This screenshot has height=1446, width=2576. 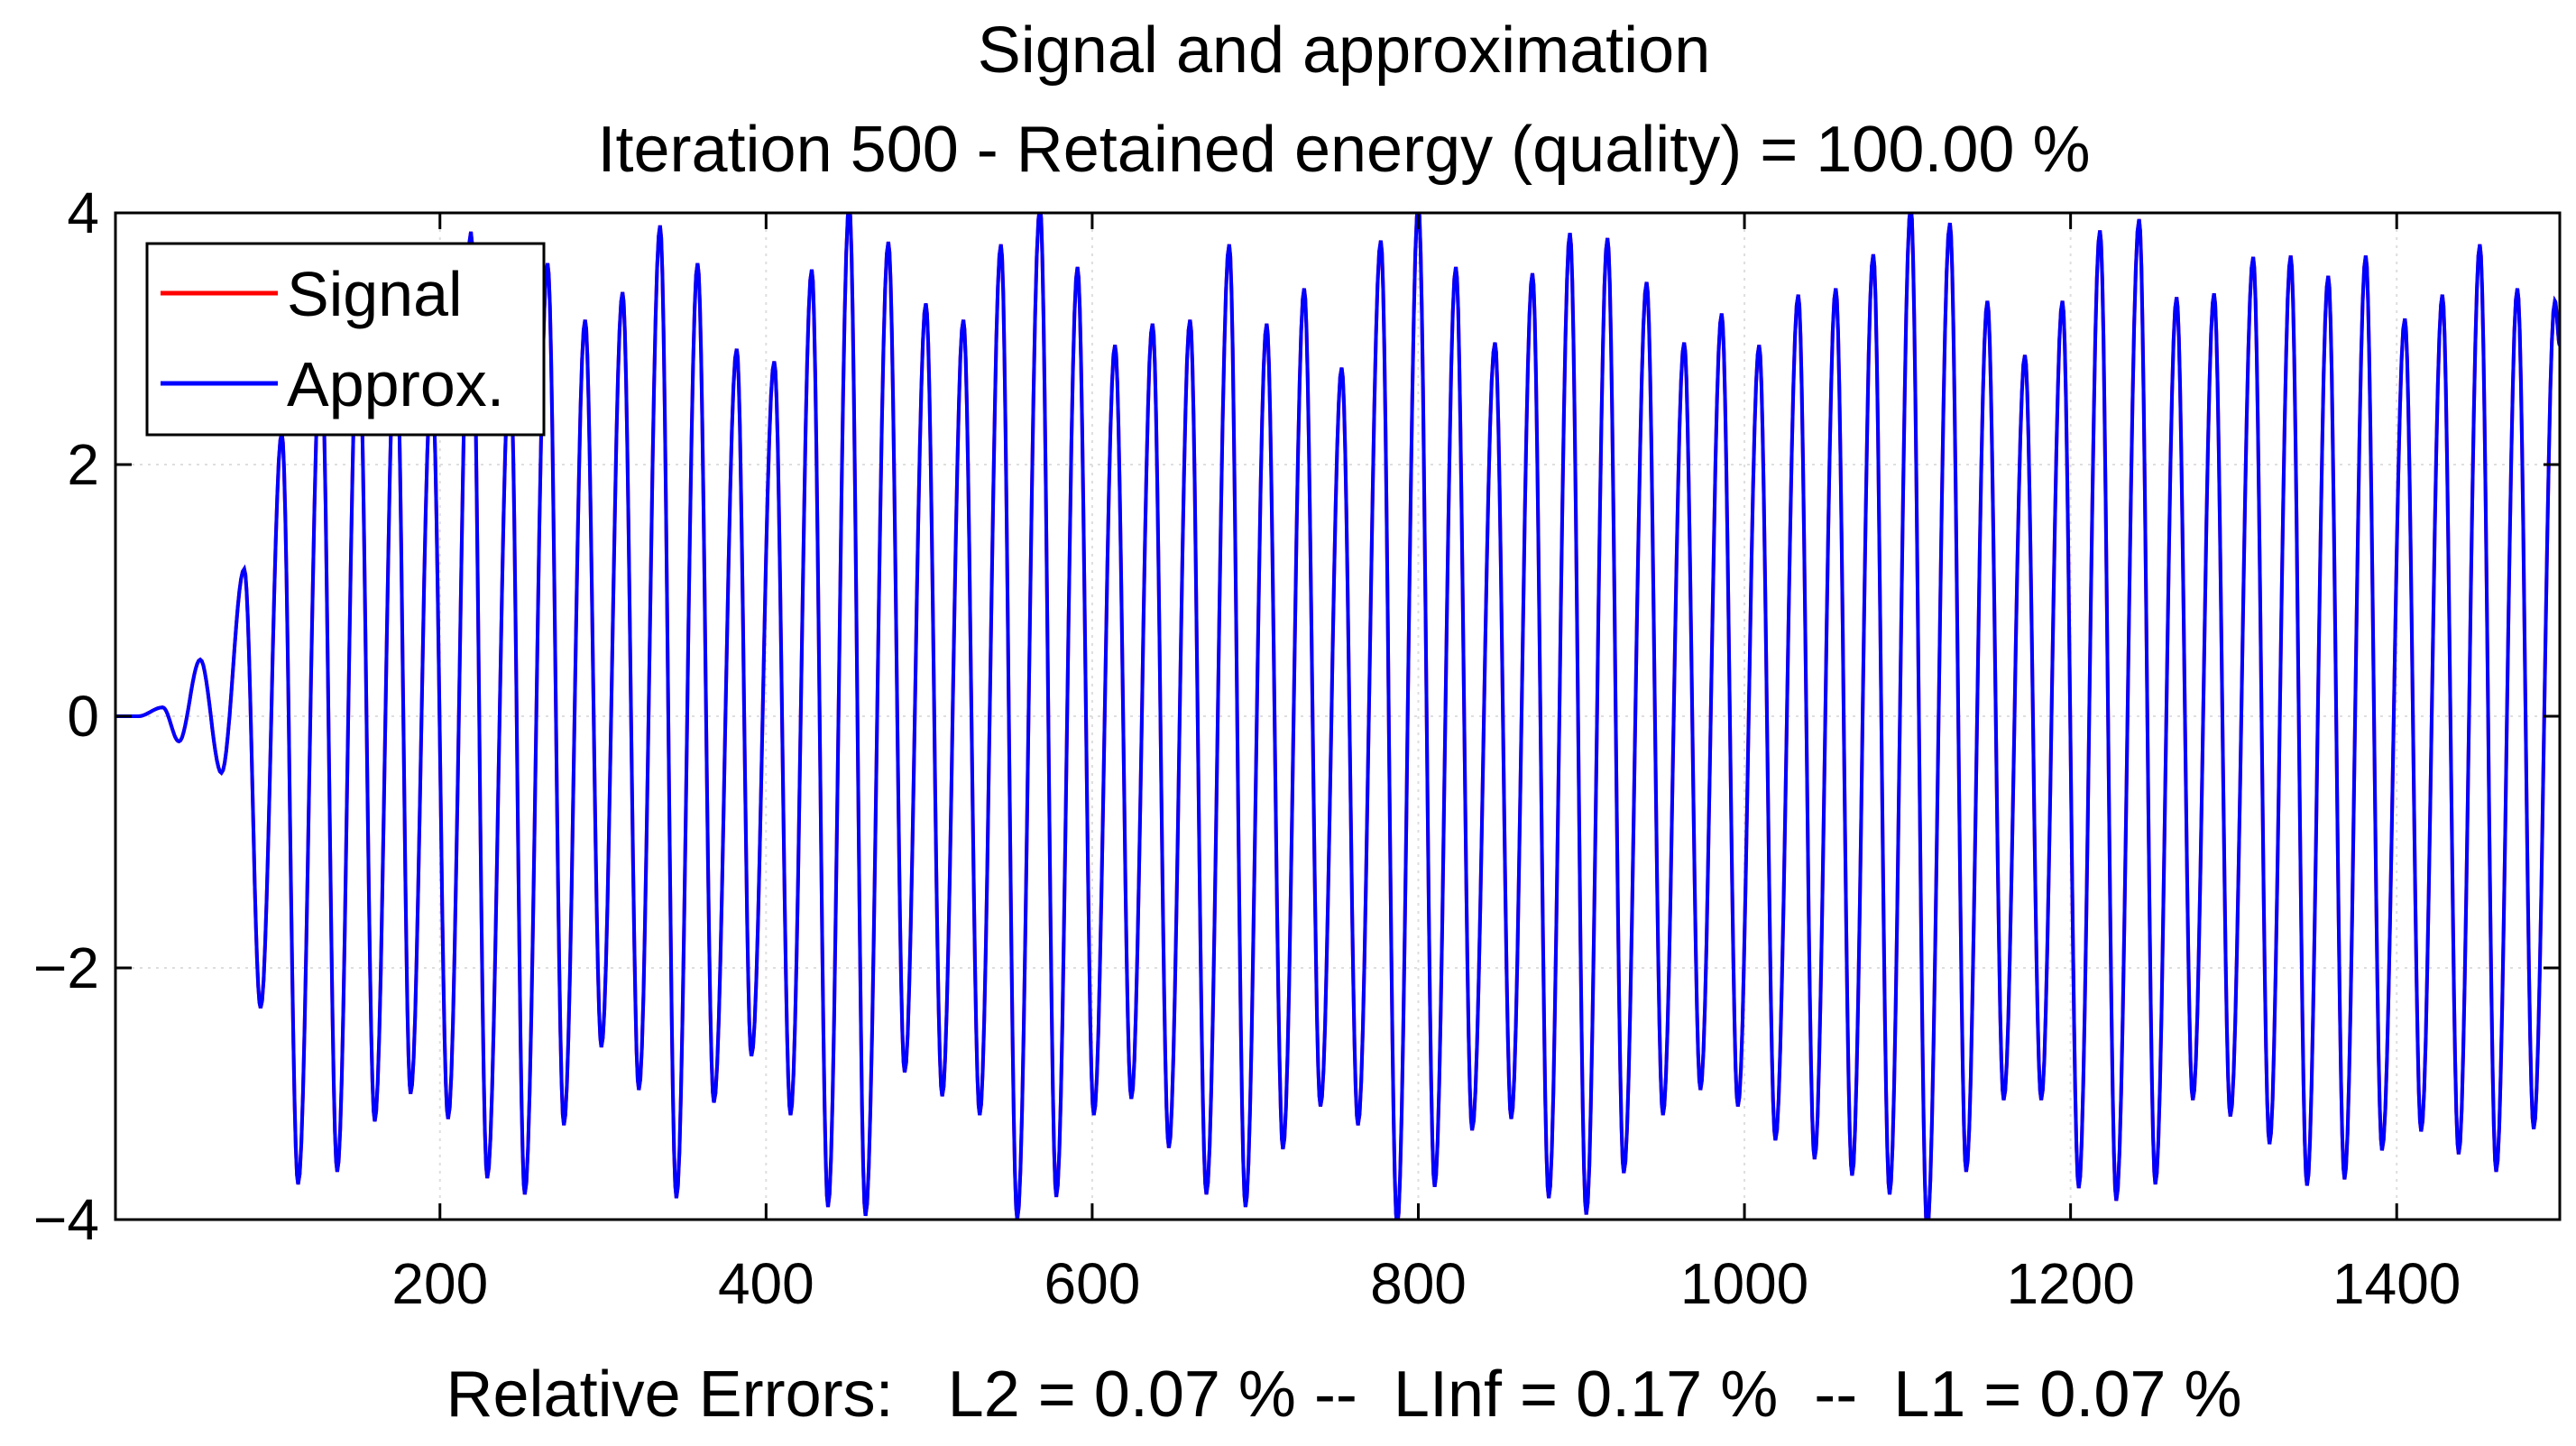 What do you see at coordinates (66, 967) in the screenshot?
I see `y-tick-label: −2` at bounding box center [66, 967].